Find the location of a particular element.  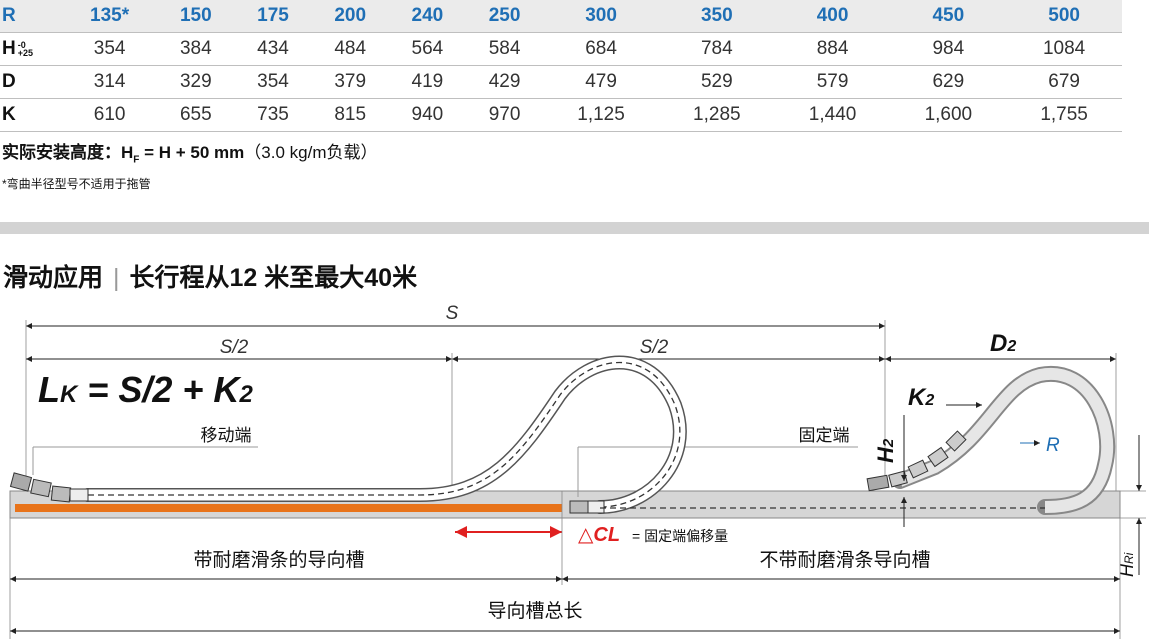

row-label-k: K is located at coordinates (31, 115).